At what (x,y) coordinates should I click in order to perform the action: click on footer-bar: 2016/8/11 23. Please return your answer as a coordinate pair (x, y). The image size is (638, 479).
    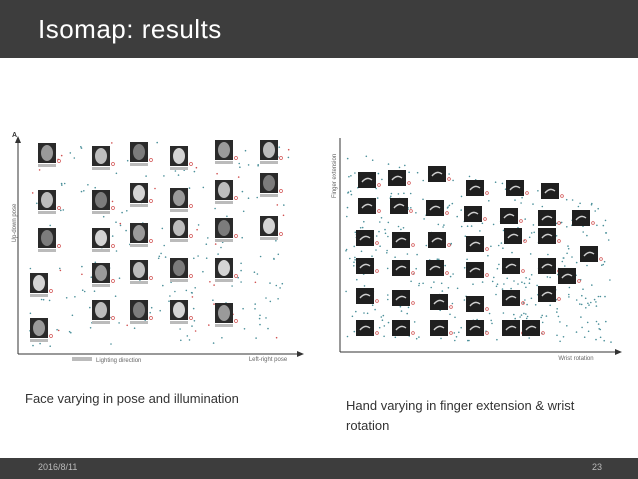
    Looking at the image, I should click on (319, 468).